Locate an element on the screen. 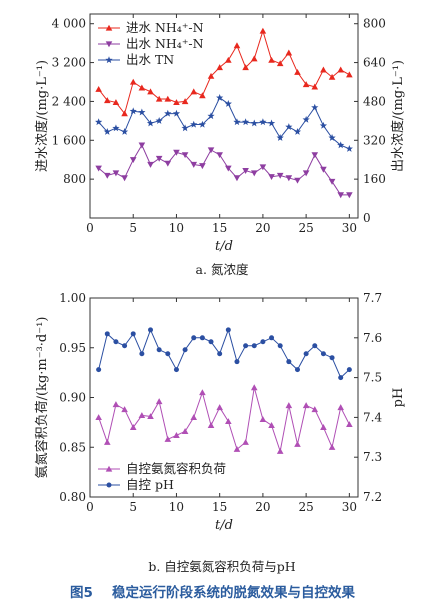  legend: 进水 NH₄⁺-N出水 NH₄⁺-N出水 TN is located at coordinates (151, 43).